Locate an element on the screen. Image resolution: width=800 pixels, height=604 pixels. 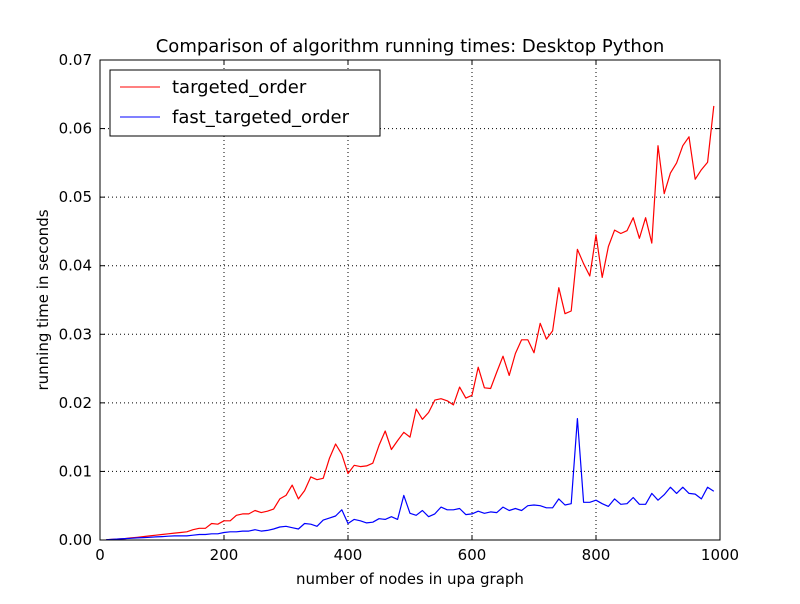
legend: targeted_order fast_targeted_order is located at coordinates (245, 103).